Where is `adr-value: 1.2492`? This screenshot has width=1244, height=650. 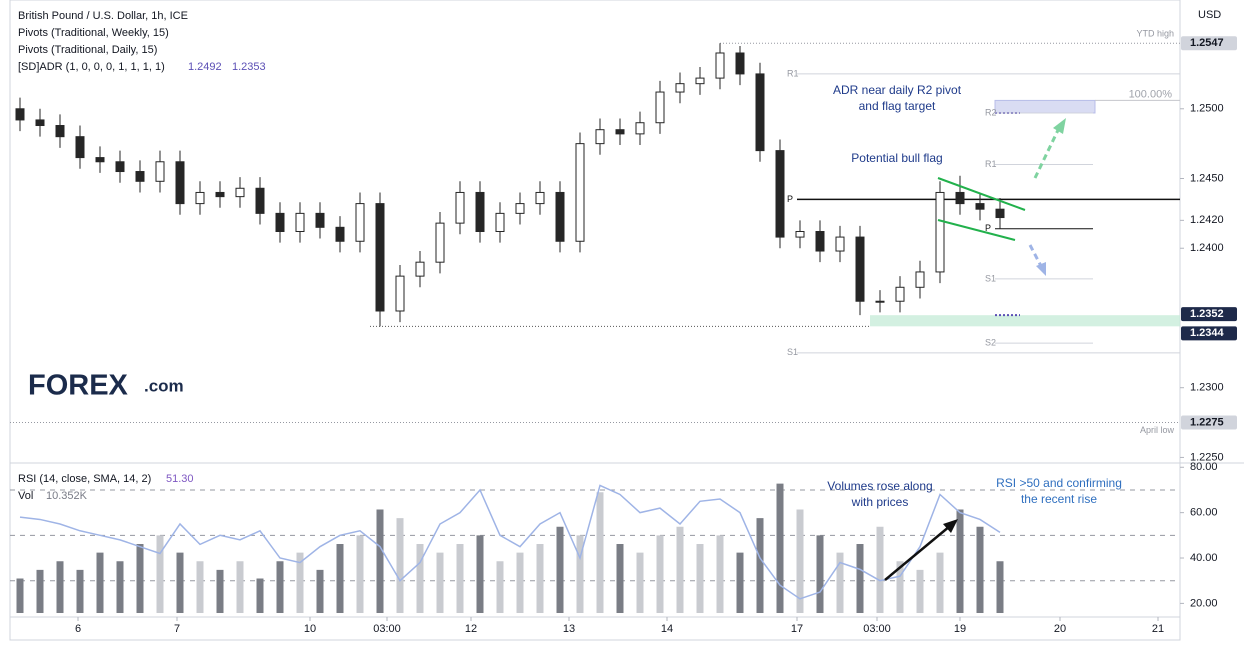
adr-value: 1.2492 is located at coordinates (205, 67).